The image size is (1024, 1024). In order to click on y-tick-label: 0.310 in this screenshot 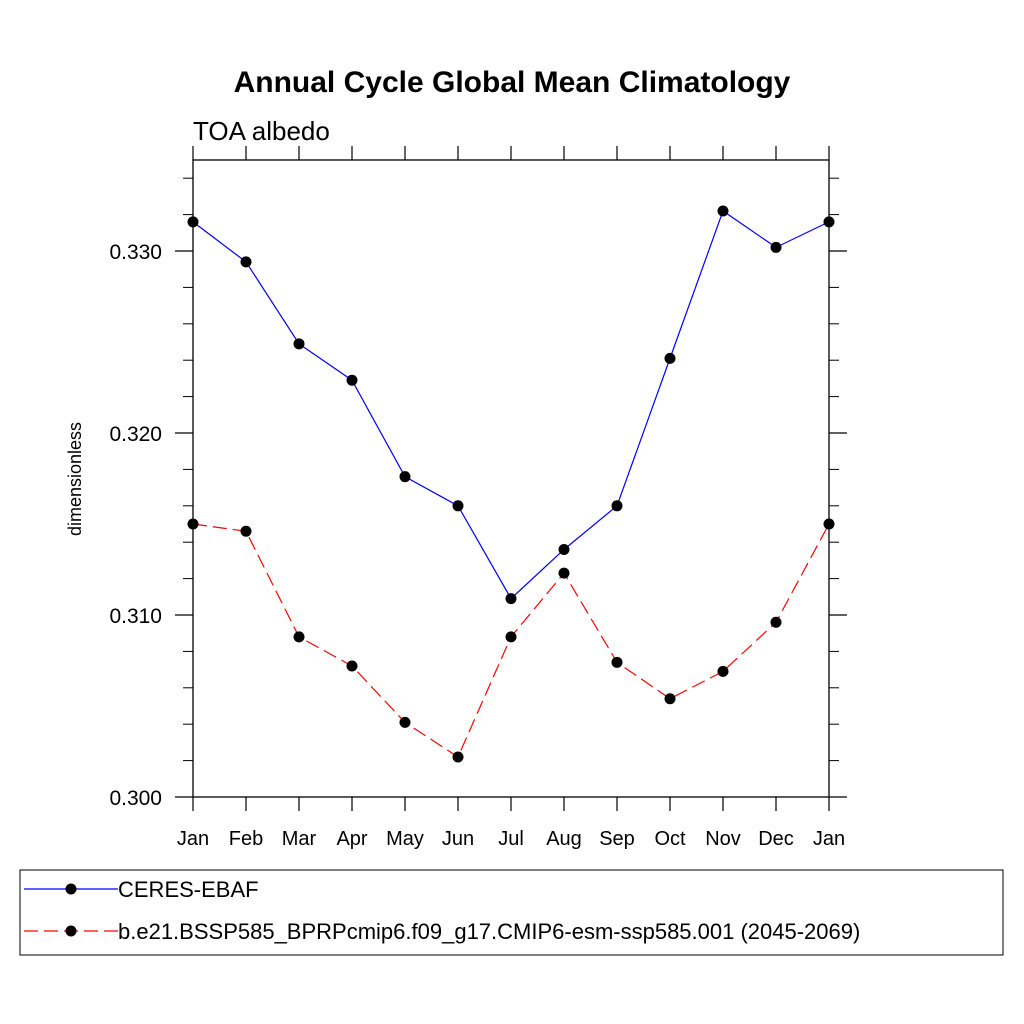, I will do `click(135, 616)`.